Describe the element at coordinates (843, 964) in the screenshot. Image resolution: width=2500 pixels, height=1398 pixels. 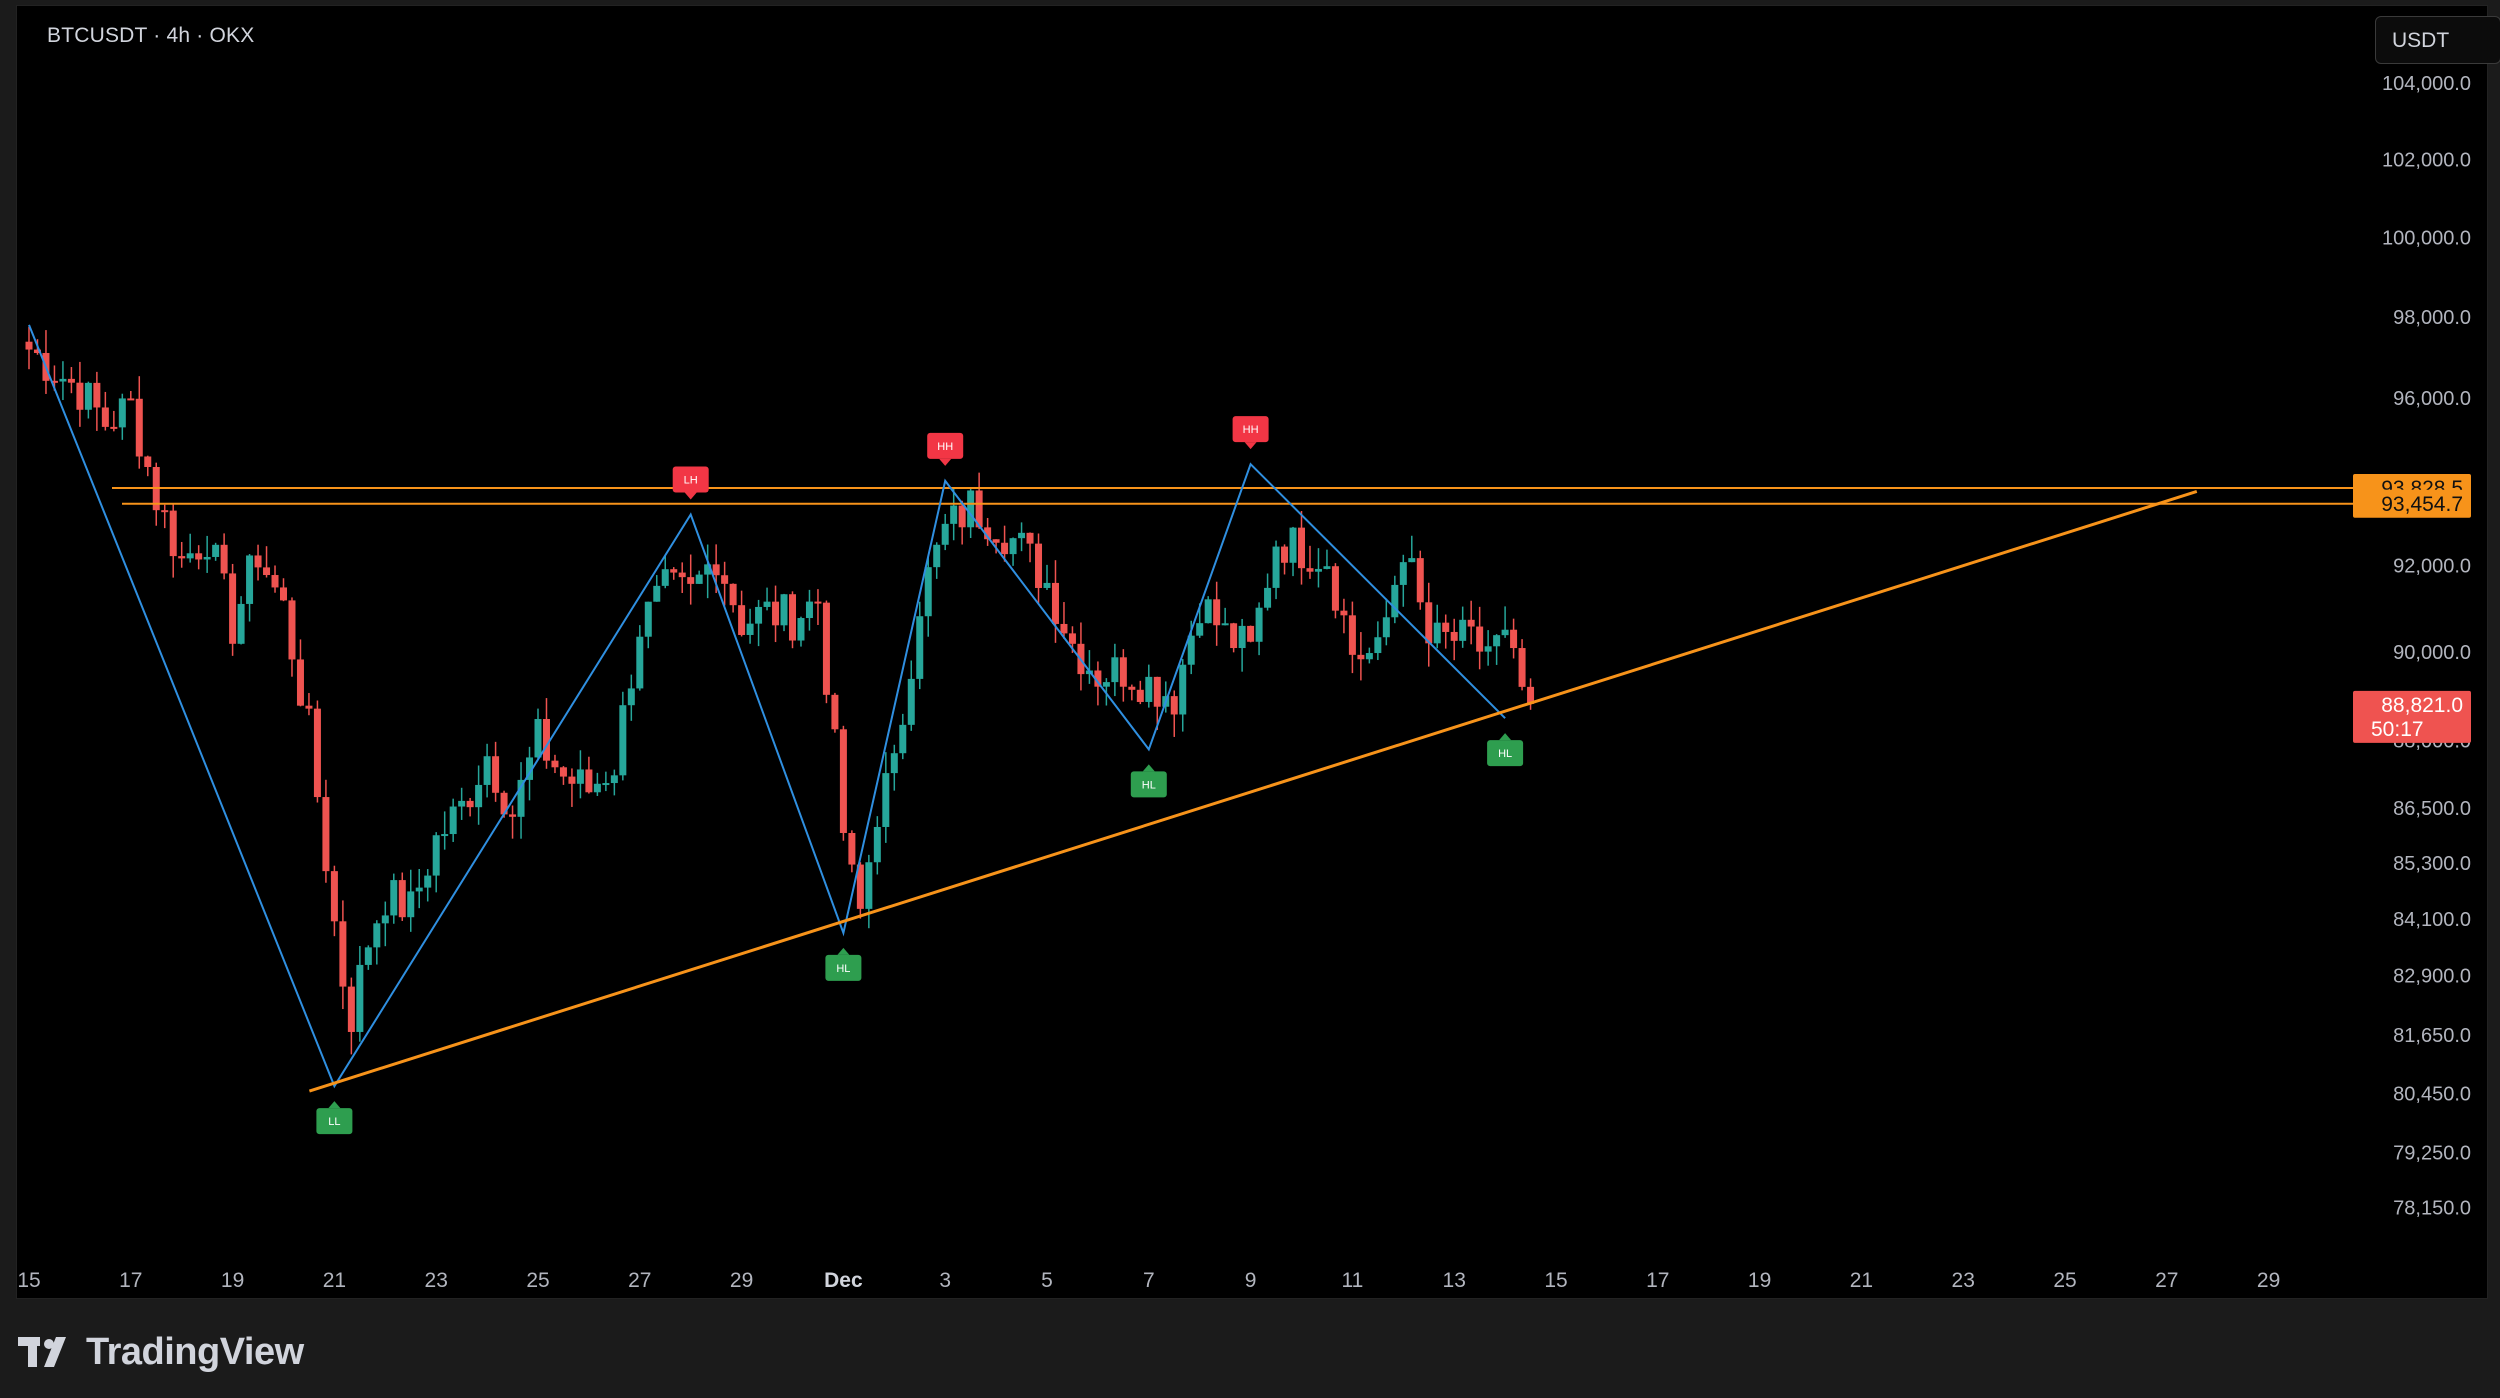
I see `swing-tag-hl: HL` at that location.